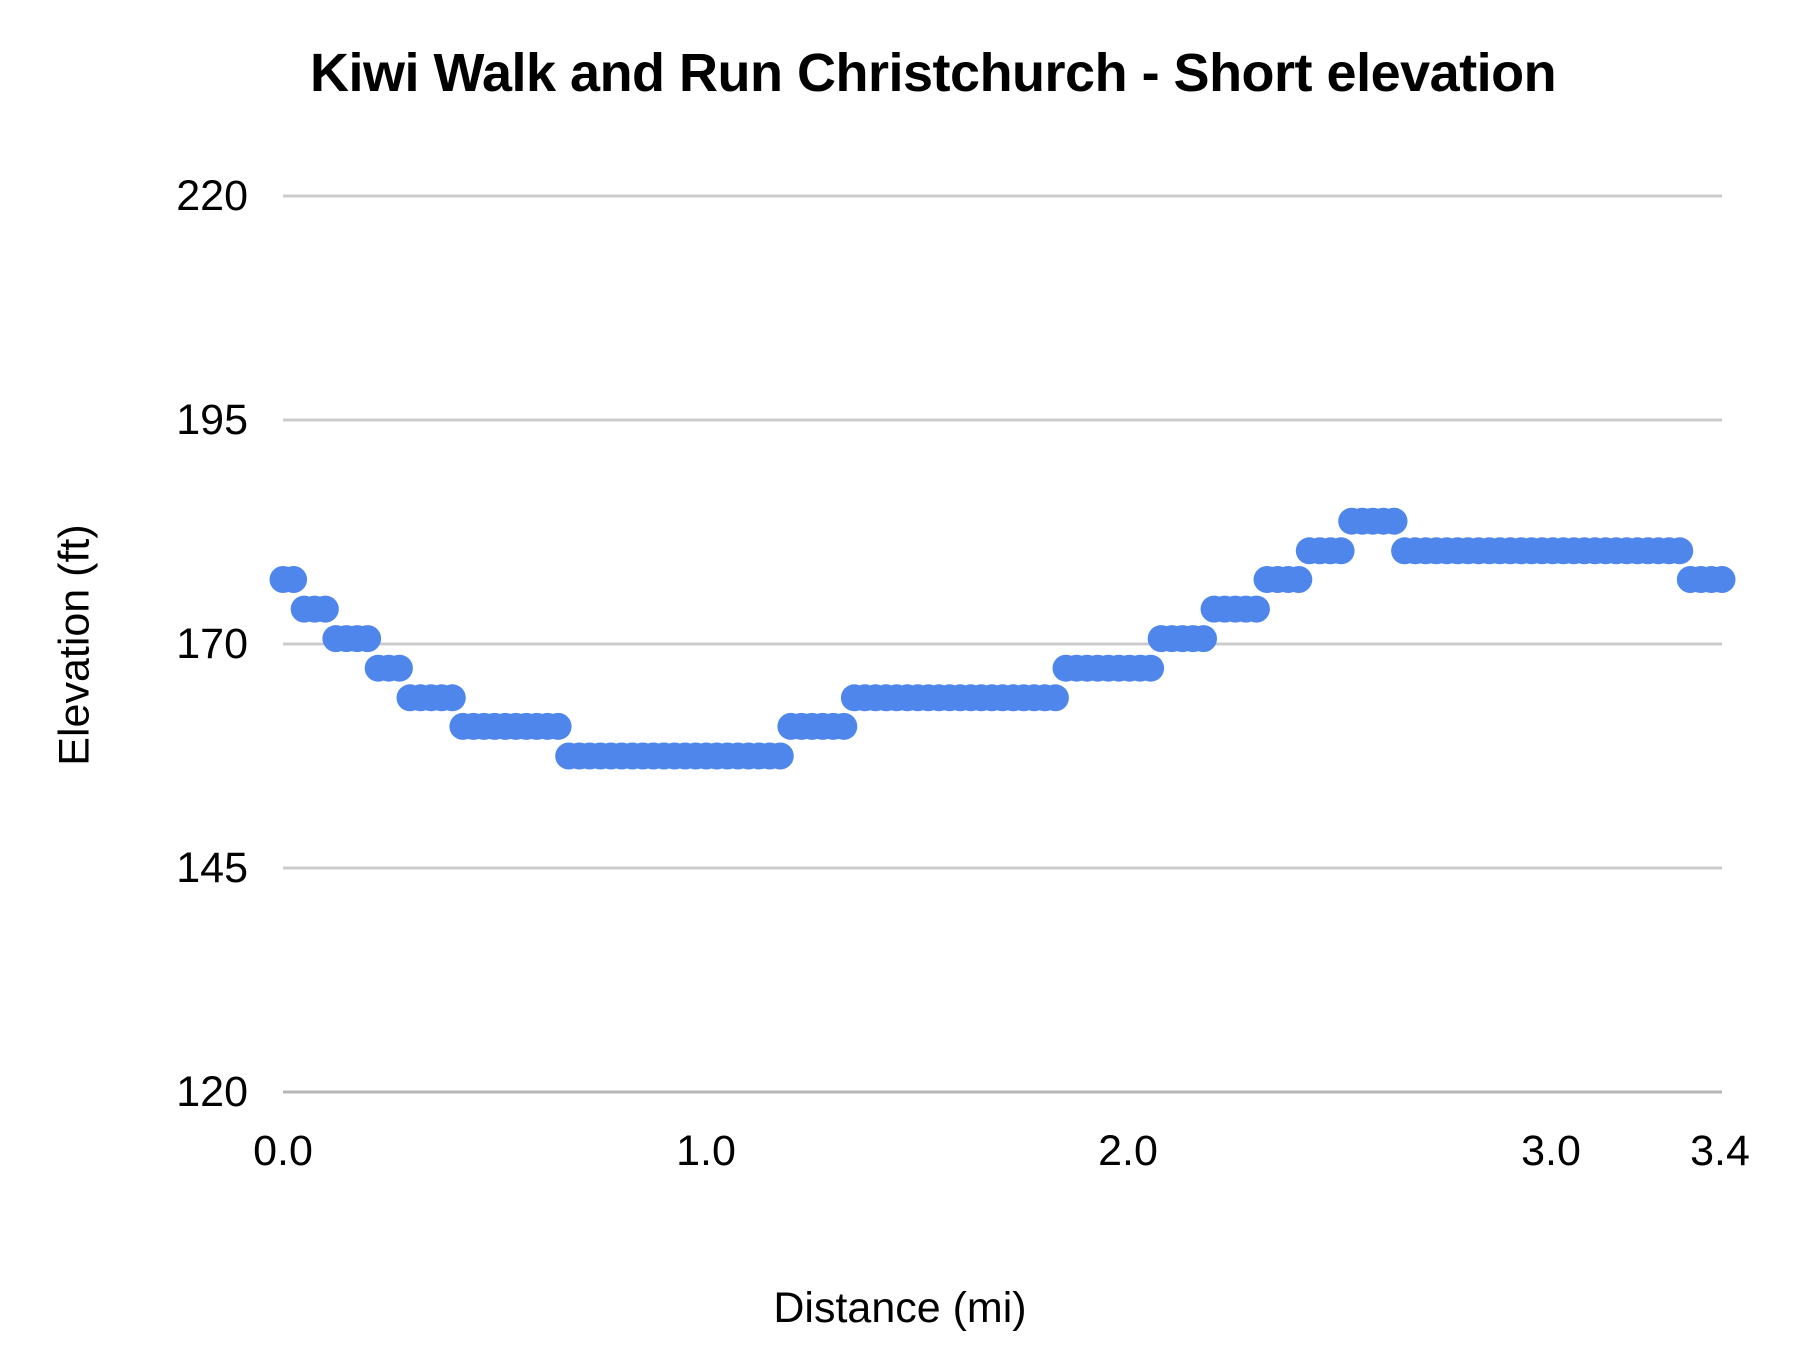 Image resolution: width=1800 pixels, height=1350 pixels. Describe the element at coordinates (706, 1151) in the screenshot. I see `x-tick-1.0: 1.0` at that location.